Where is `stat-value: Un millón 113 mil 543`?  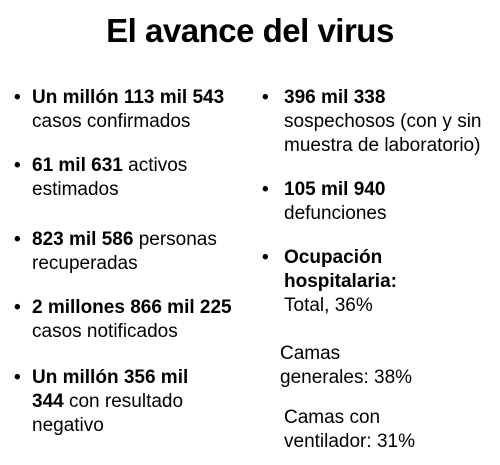
stat-value: Un millón 113 mil 543 is located at coordinates (128, 97).